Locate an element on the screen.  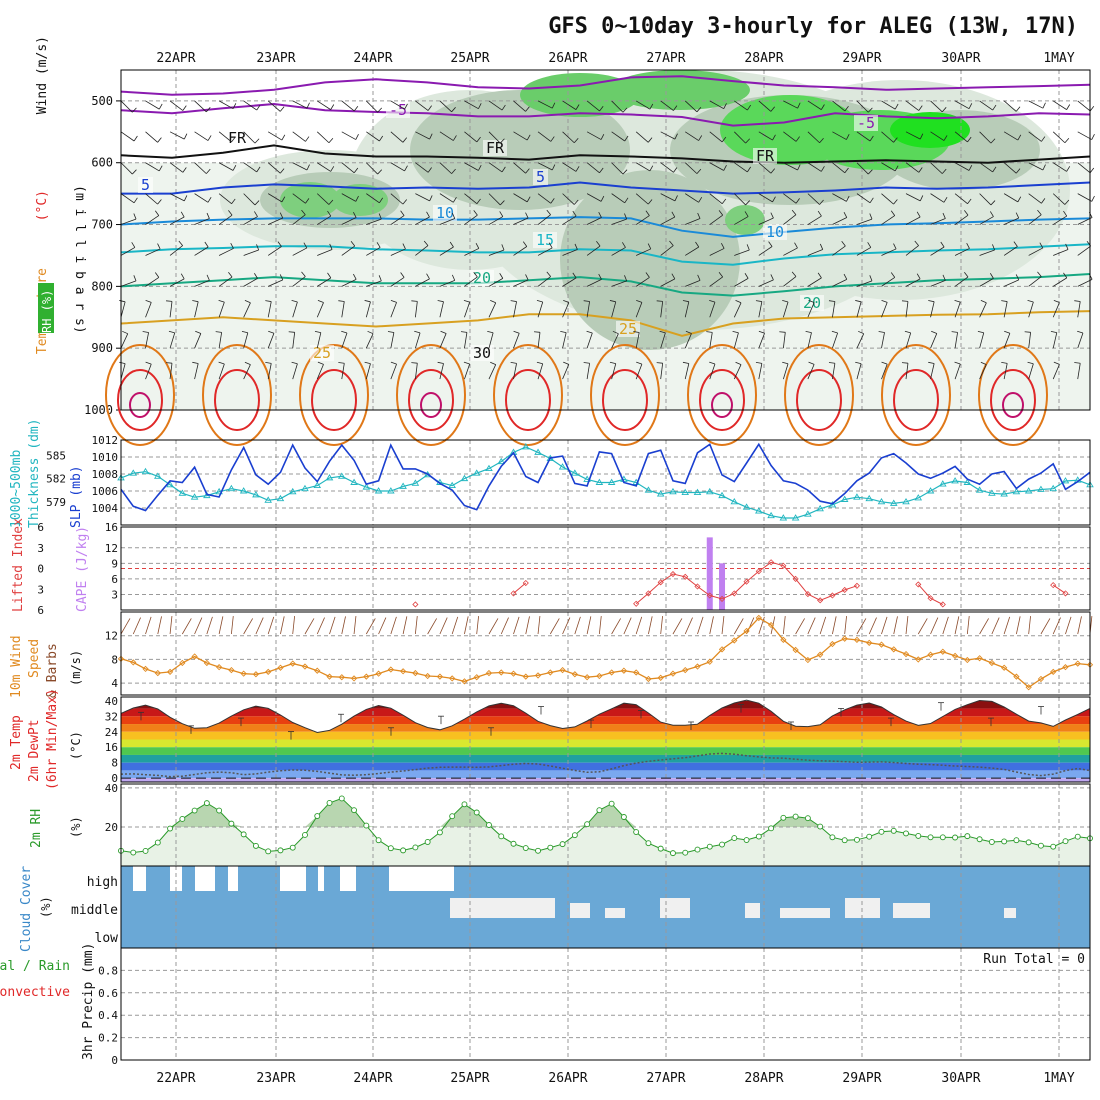
precip-tick-label: 0.6 is located at coordinates (108, 993).